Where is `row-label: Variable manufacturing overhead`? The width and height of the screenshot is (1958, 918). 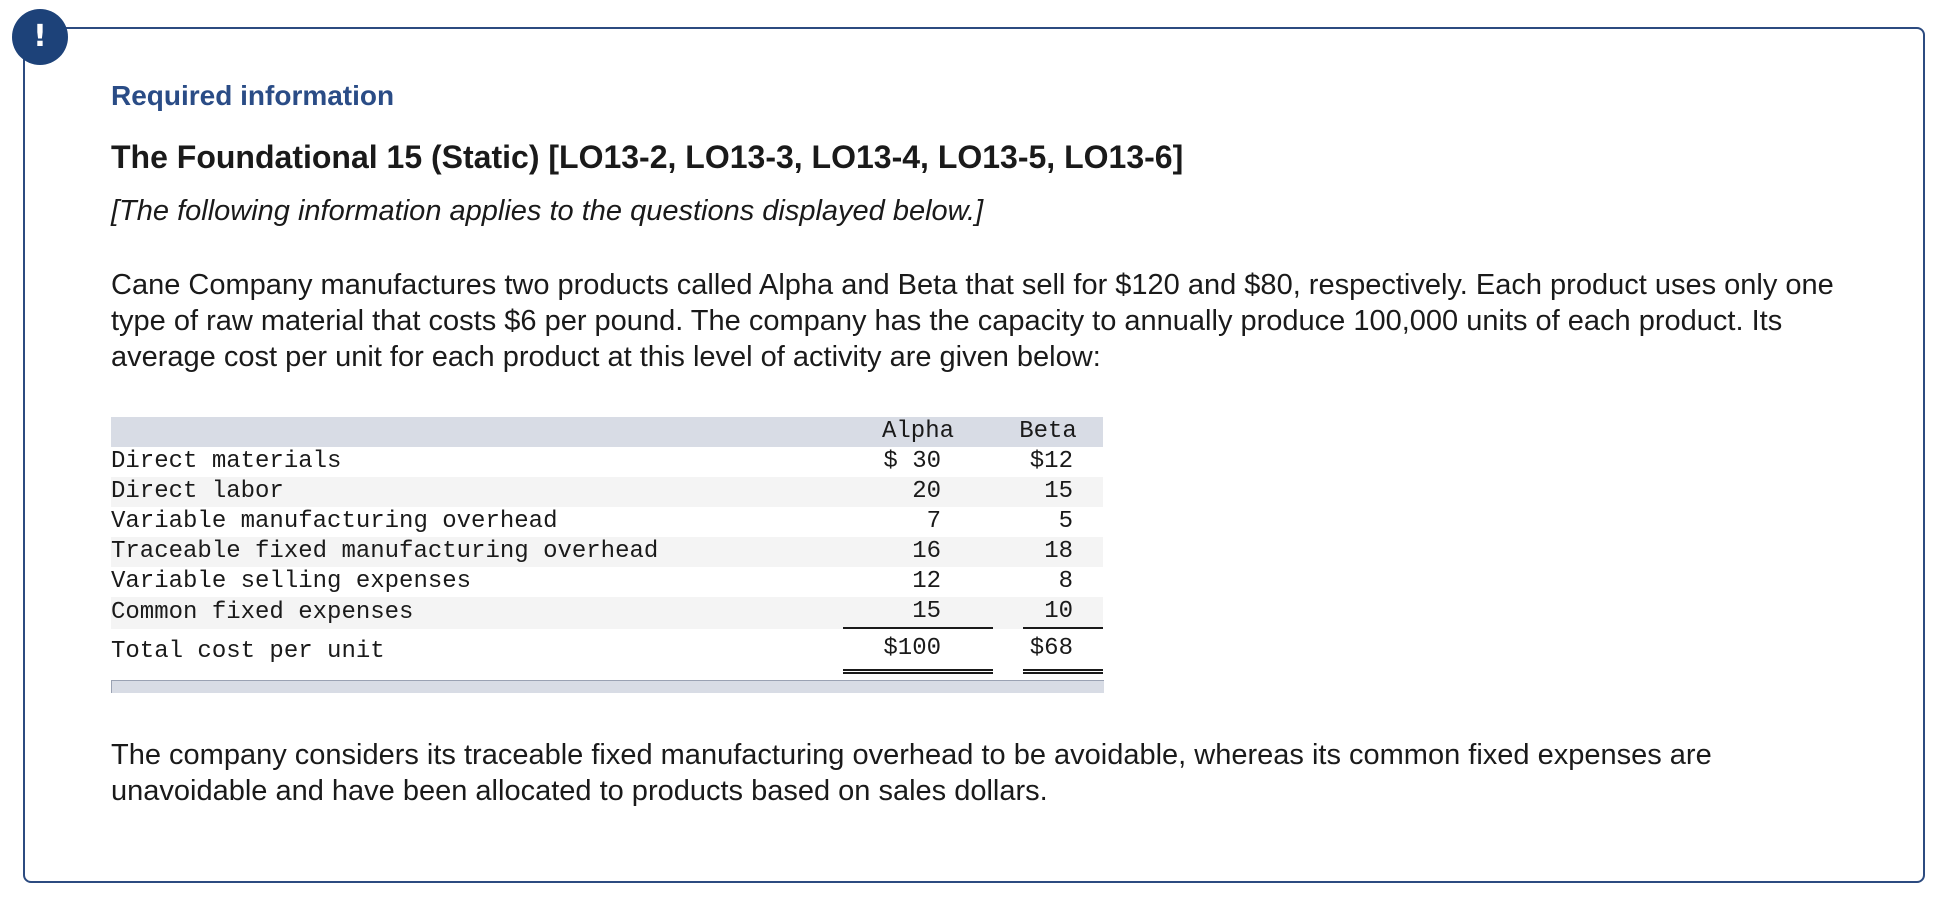 row-label: Variable manufacturing overhead is located at coordinates (334, 521).